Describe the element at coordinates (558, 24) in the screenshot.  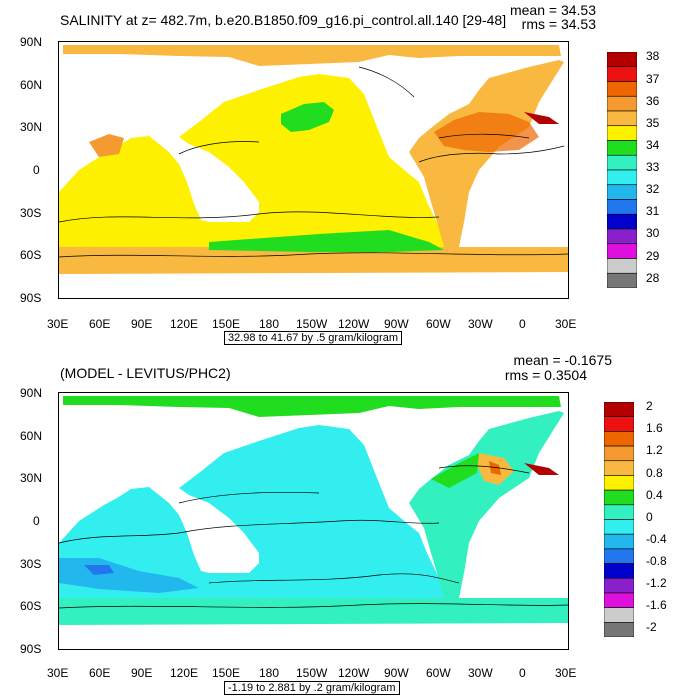
I see `rms-stat: rms = 34.53` at that location.